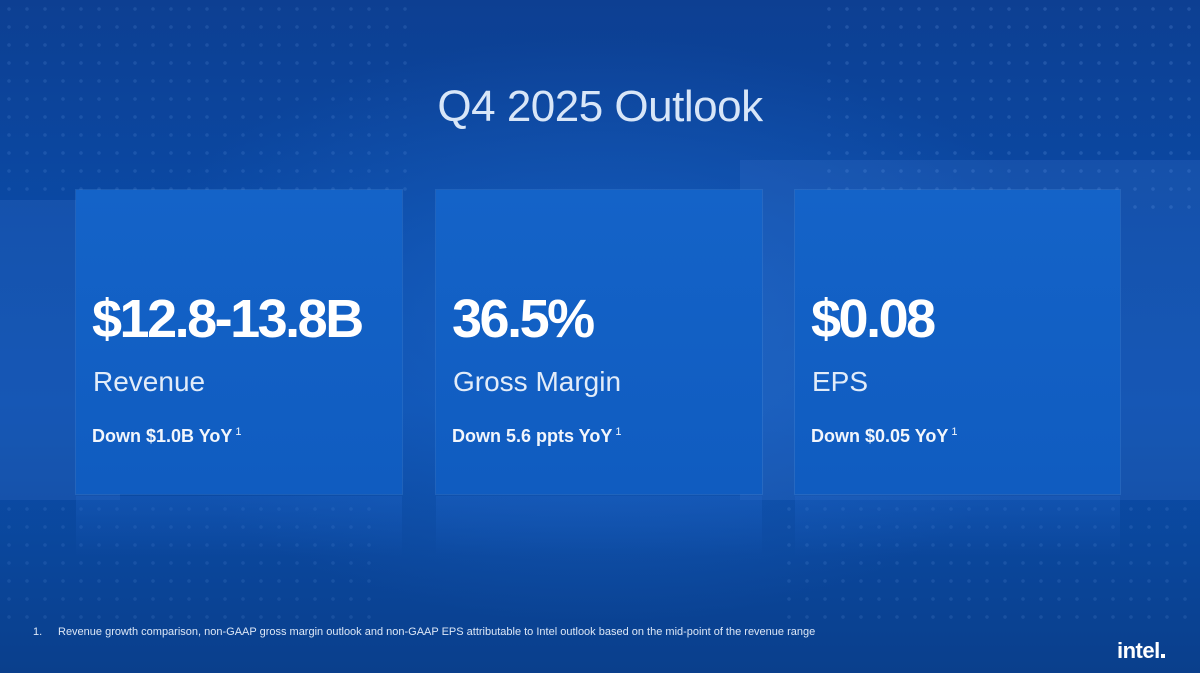 The width and height of the screenshot is (1200, 673). I want to click on gross-margin-label: Gross Margin, so click(537, 381).